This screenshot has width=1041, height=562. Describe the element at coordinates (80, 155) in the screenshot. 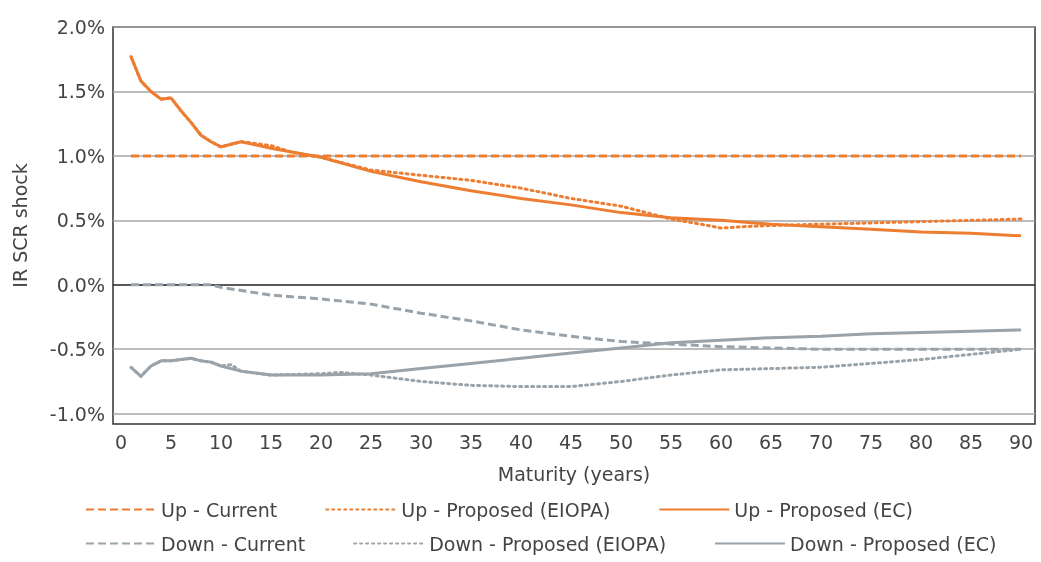

I see `y-tick-label: 1.0%` at that location.